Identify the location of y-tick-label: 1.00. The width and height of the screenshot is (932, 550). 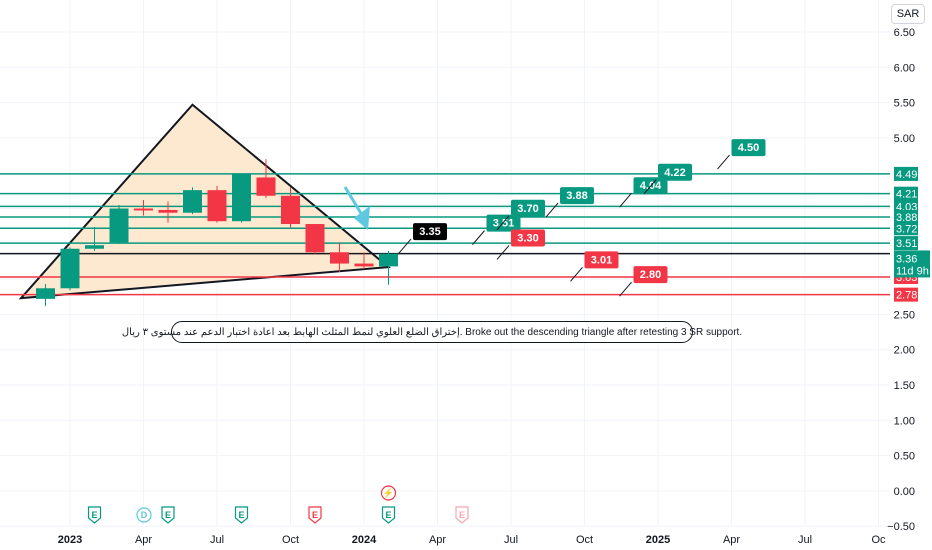
(904, 421).